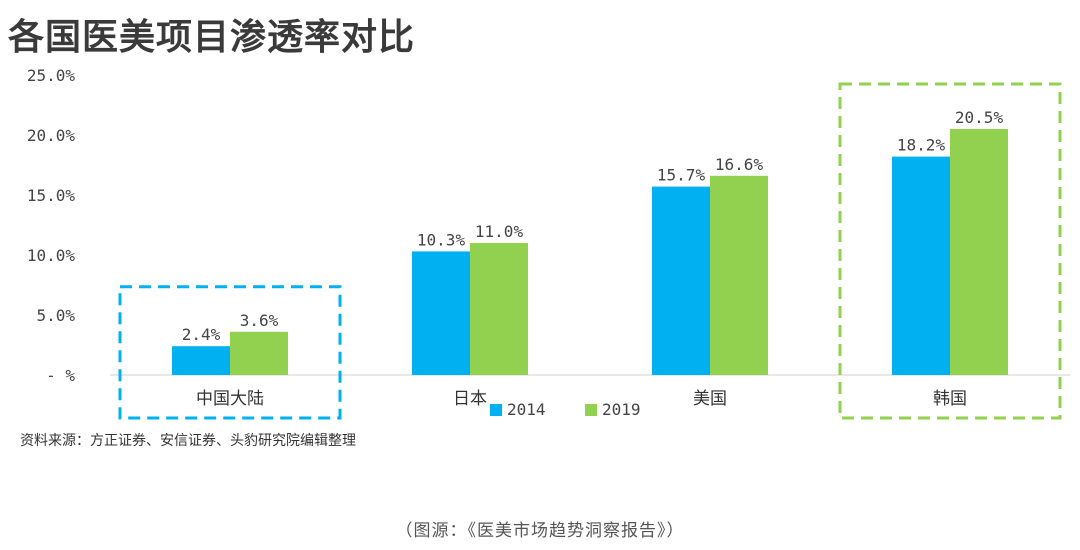 This screenshot has height=550, width=1080. Describe the element at coordinates (259, 320) in the screenshot. I see `data-label: 3.6%` at that location.